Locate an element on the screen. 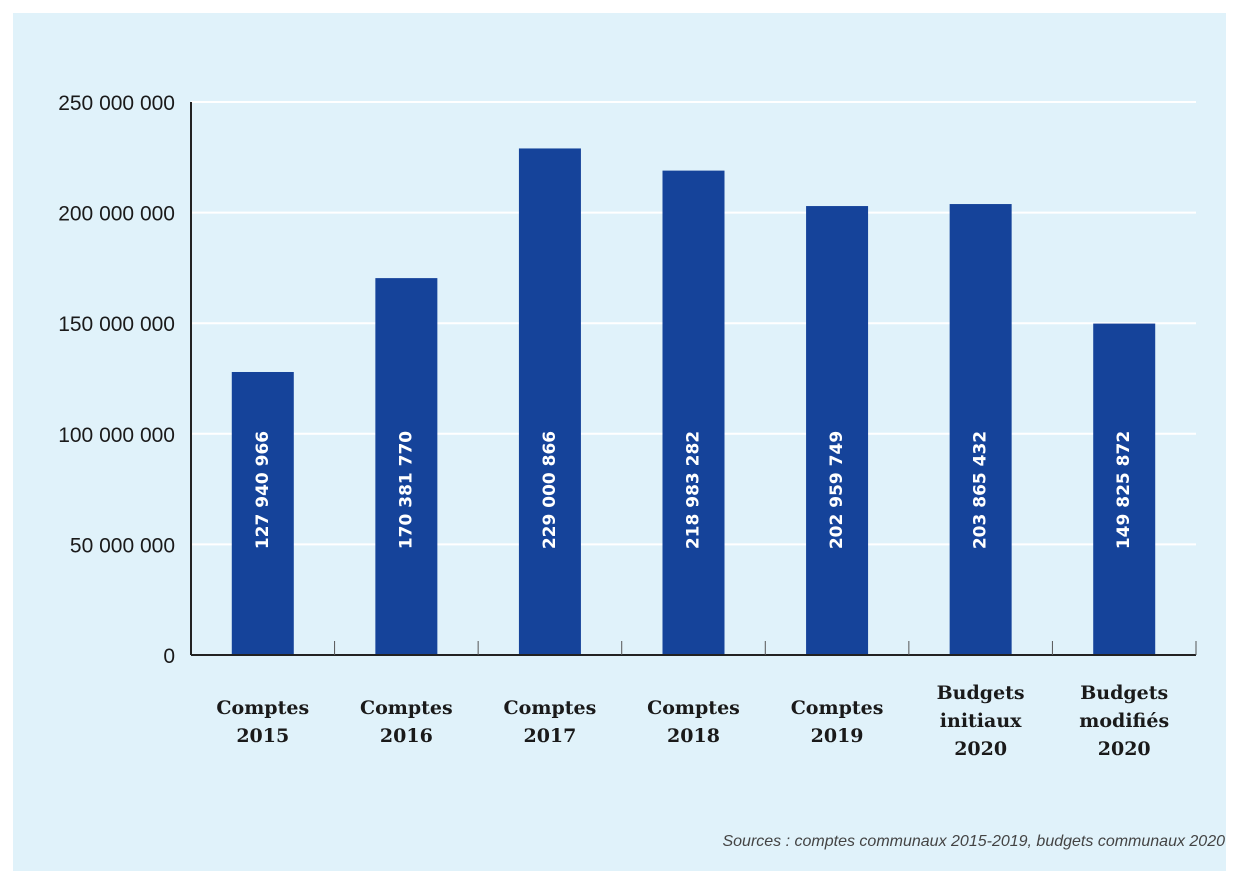  y-tick-label: 150 000 000 is located at coordinates (116, 324).